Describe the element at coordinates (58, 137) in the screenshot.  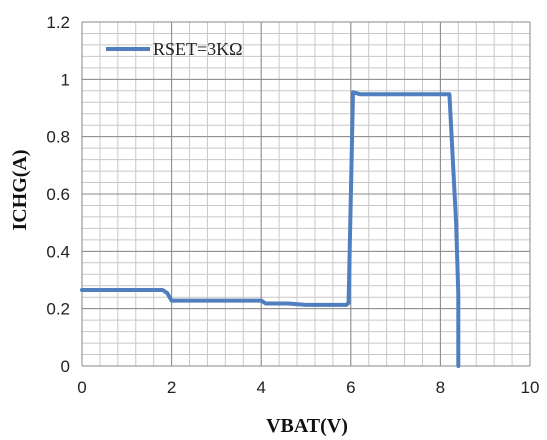
I see `y-tick-label: 0.8` at that location.